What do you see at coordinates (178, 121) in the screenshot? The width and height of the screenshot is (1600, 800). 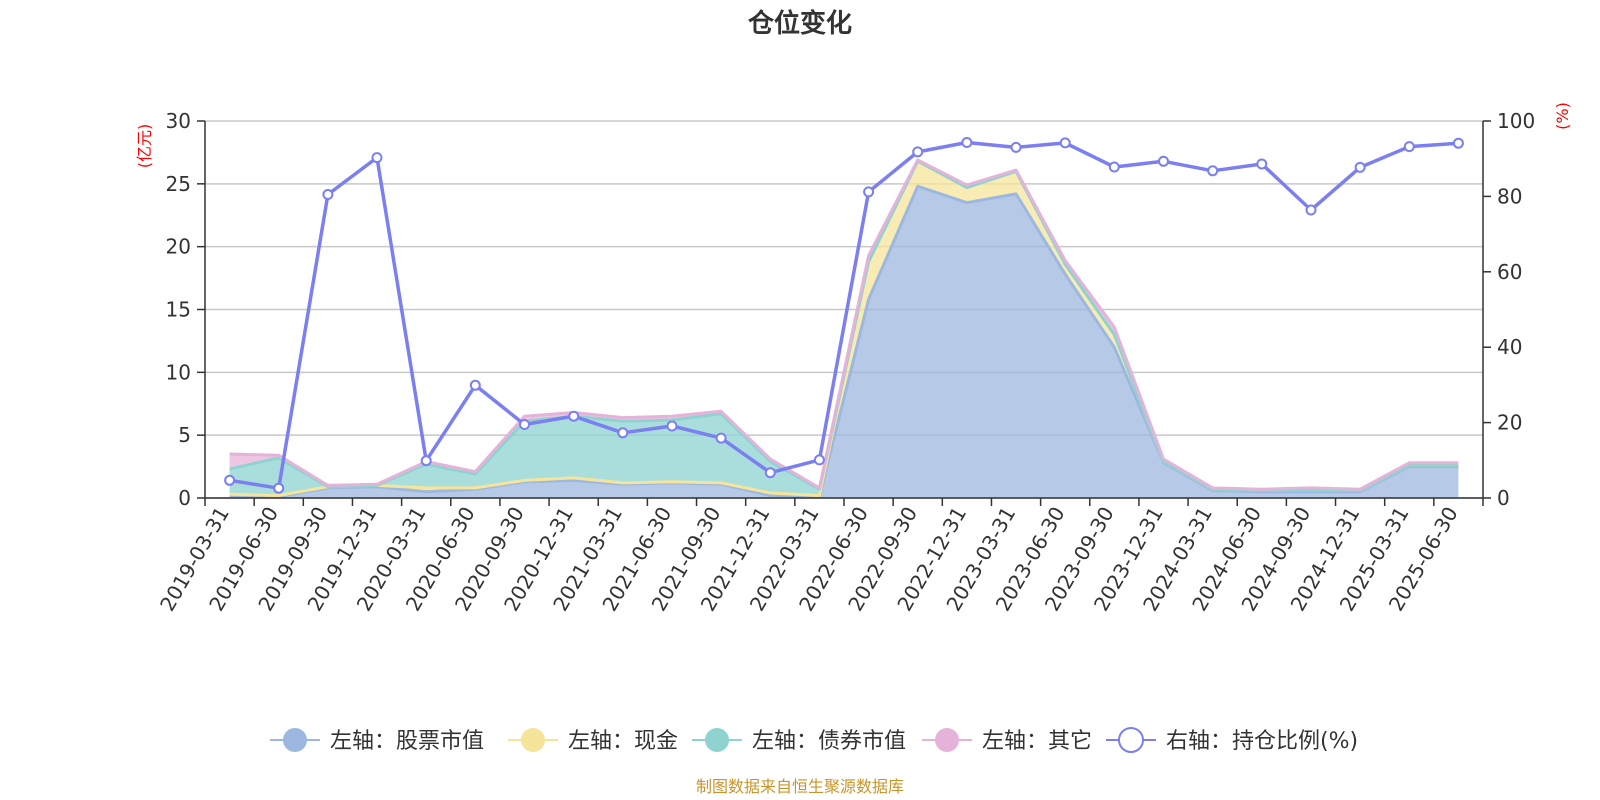 I see `left-tick-label: 30` at bounding box center [178, 121].